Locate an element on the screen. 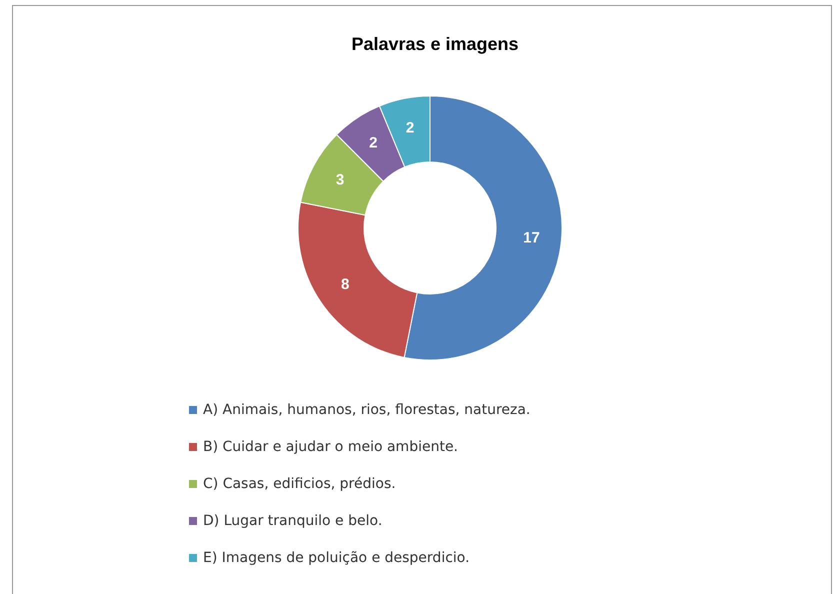 The height and width of the screenshot is (594, 835). legend-label: B) Cuidar e ajudar o meio ambiente. is located at coordinates (330, 447).